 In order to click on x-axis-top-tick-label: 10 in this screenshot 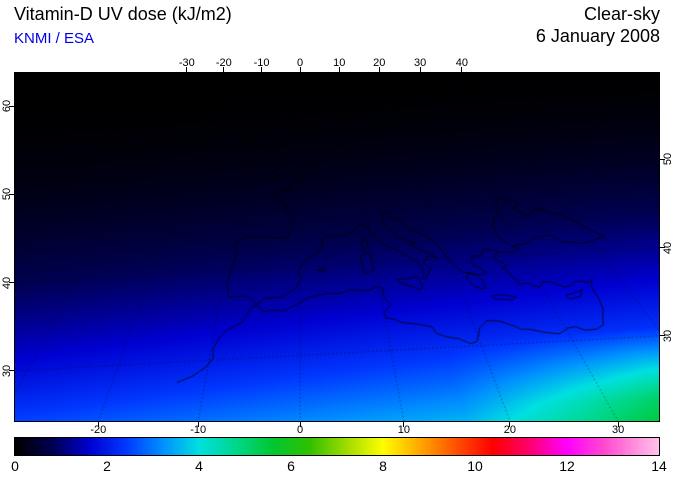, I will do `click(339, 63)`.